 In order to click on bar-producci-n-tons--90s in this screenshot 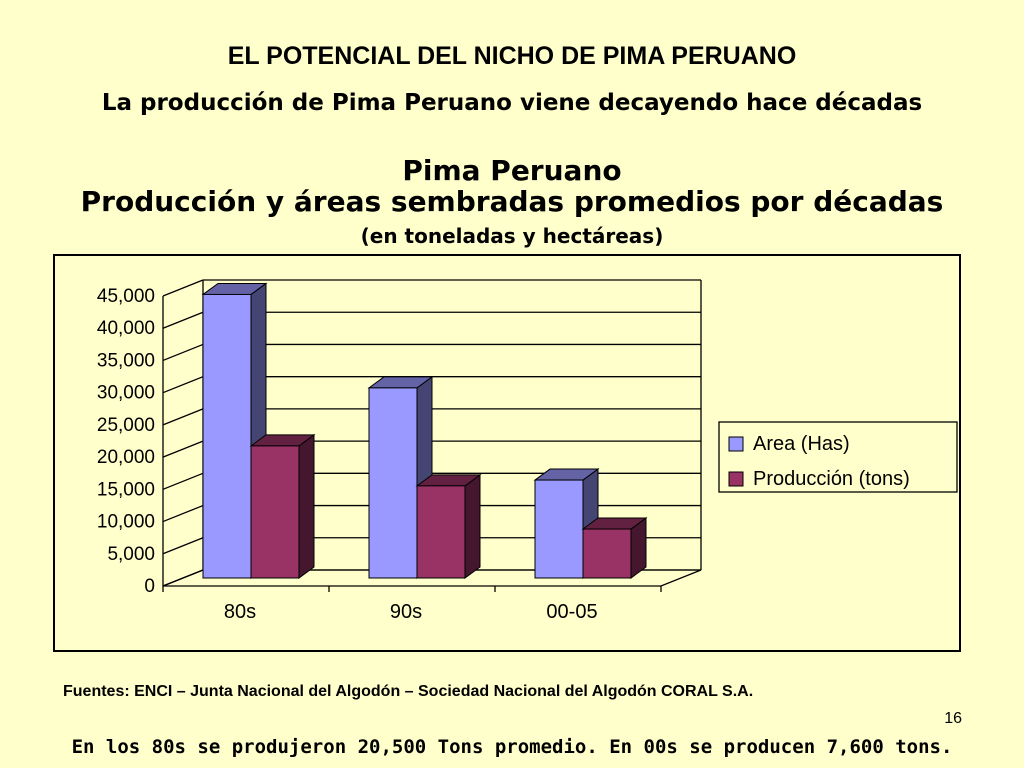, I will do `click(441, 532)`.